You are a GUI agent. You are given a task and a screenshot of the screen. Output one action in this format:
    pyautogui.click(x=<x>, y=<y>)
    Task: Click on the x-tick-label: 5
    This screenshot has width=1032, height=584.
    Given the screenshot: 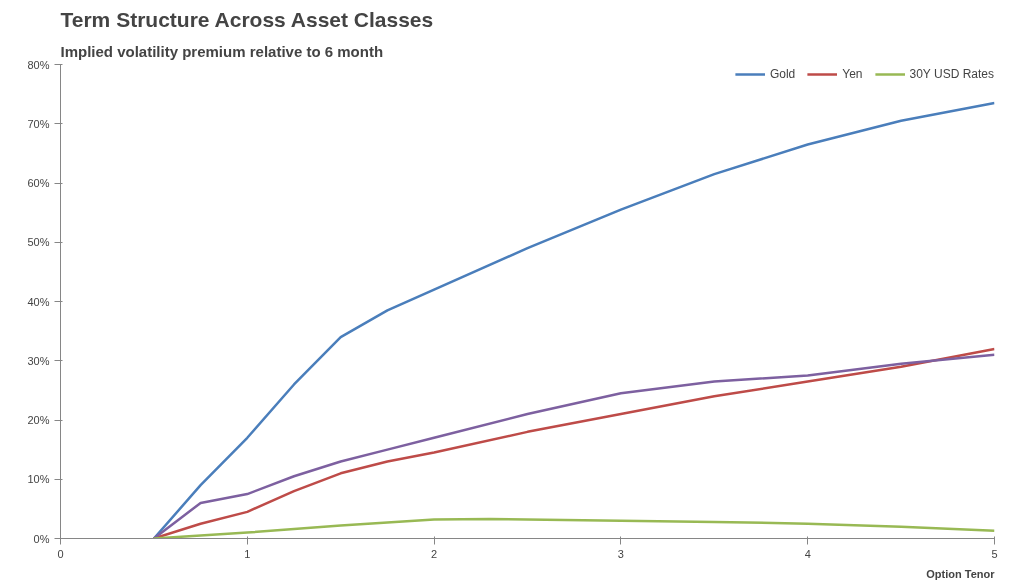 What is the action you would take?
    pyautogui.click(x=994, y=553)
    